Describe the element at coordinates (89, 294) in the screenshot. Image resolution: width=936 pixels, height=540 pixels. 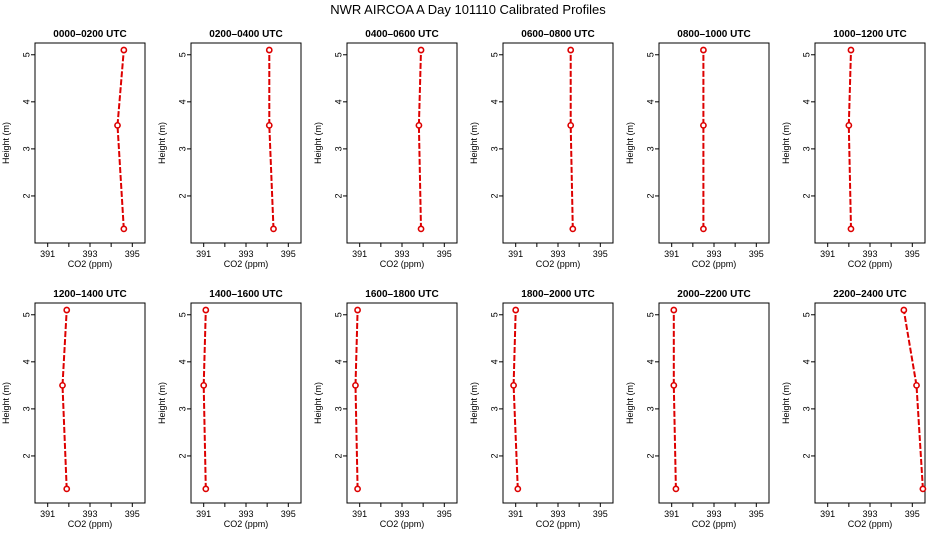
I see `panel-title: 1200–1400 UTC` at that location.